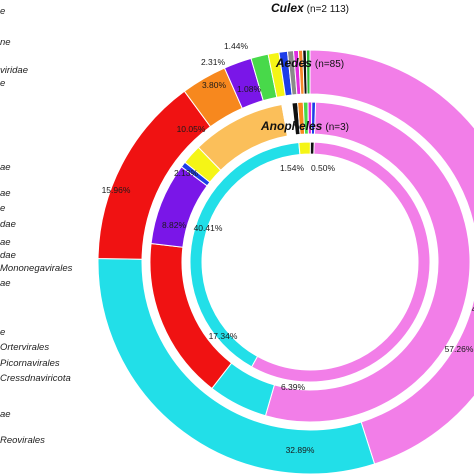 Image resolution: width=474 pixels, height=474 pixels. What do you see at coordinates (208, 228) in the screenshot?
I see `anopheles-pct-label-1: 40.41%` at bounding box center [208, 228].